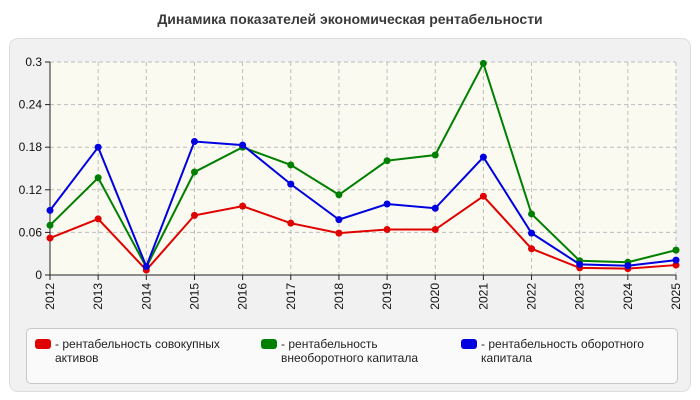  I want to click on x-tick-label: 2021, so click(483, 296).